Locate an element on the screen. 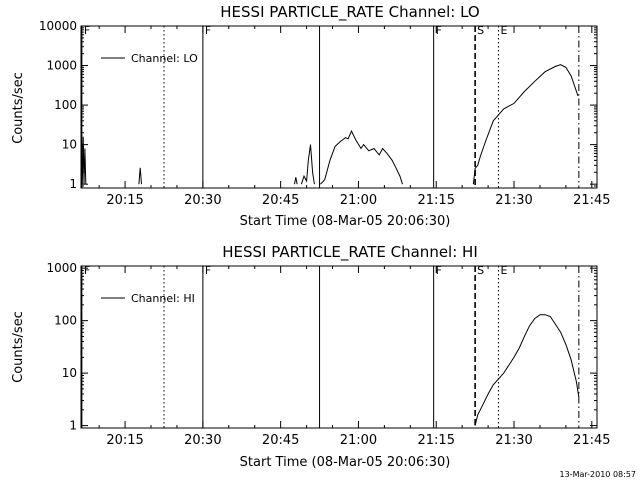 This screenshot has height=480, width=640. y-axis-label-hi: Counts/sec is located at coordinates (18, 347).